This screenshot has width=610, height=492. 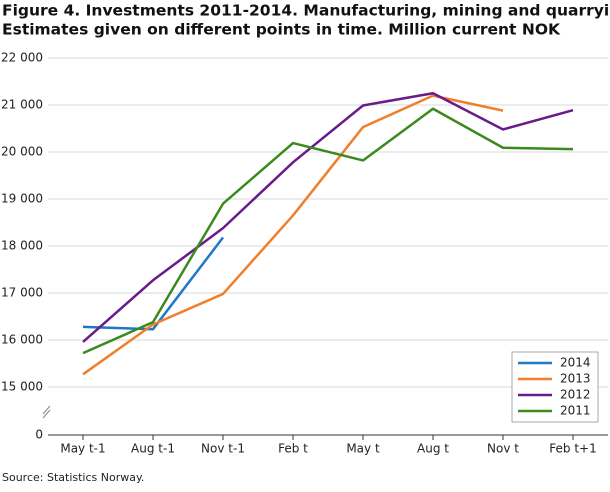 What do you see at coordinates (575, 379) in the screenshot?
I see `legend-label: 2013` at bounding box center [575, 379].